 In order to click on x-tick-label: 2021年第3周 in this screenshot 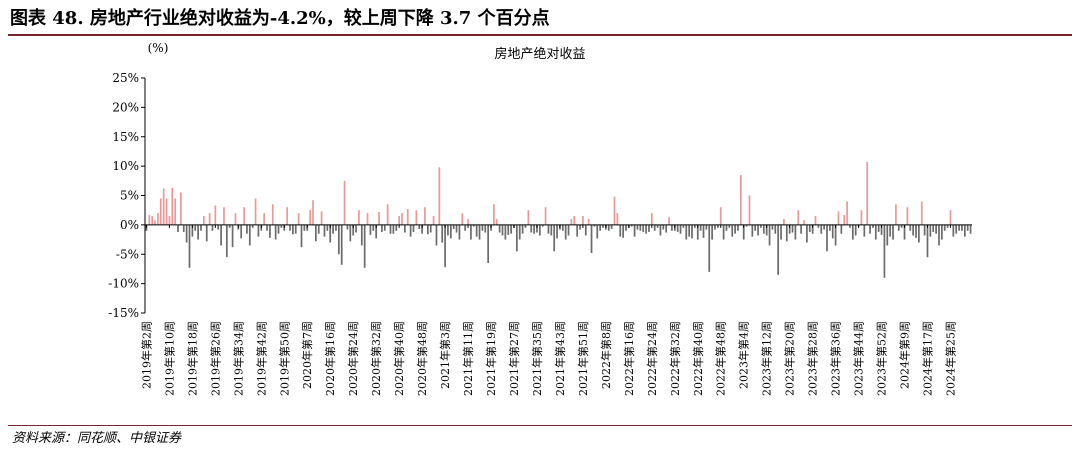, I will do `click(445, 355)`.